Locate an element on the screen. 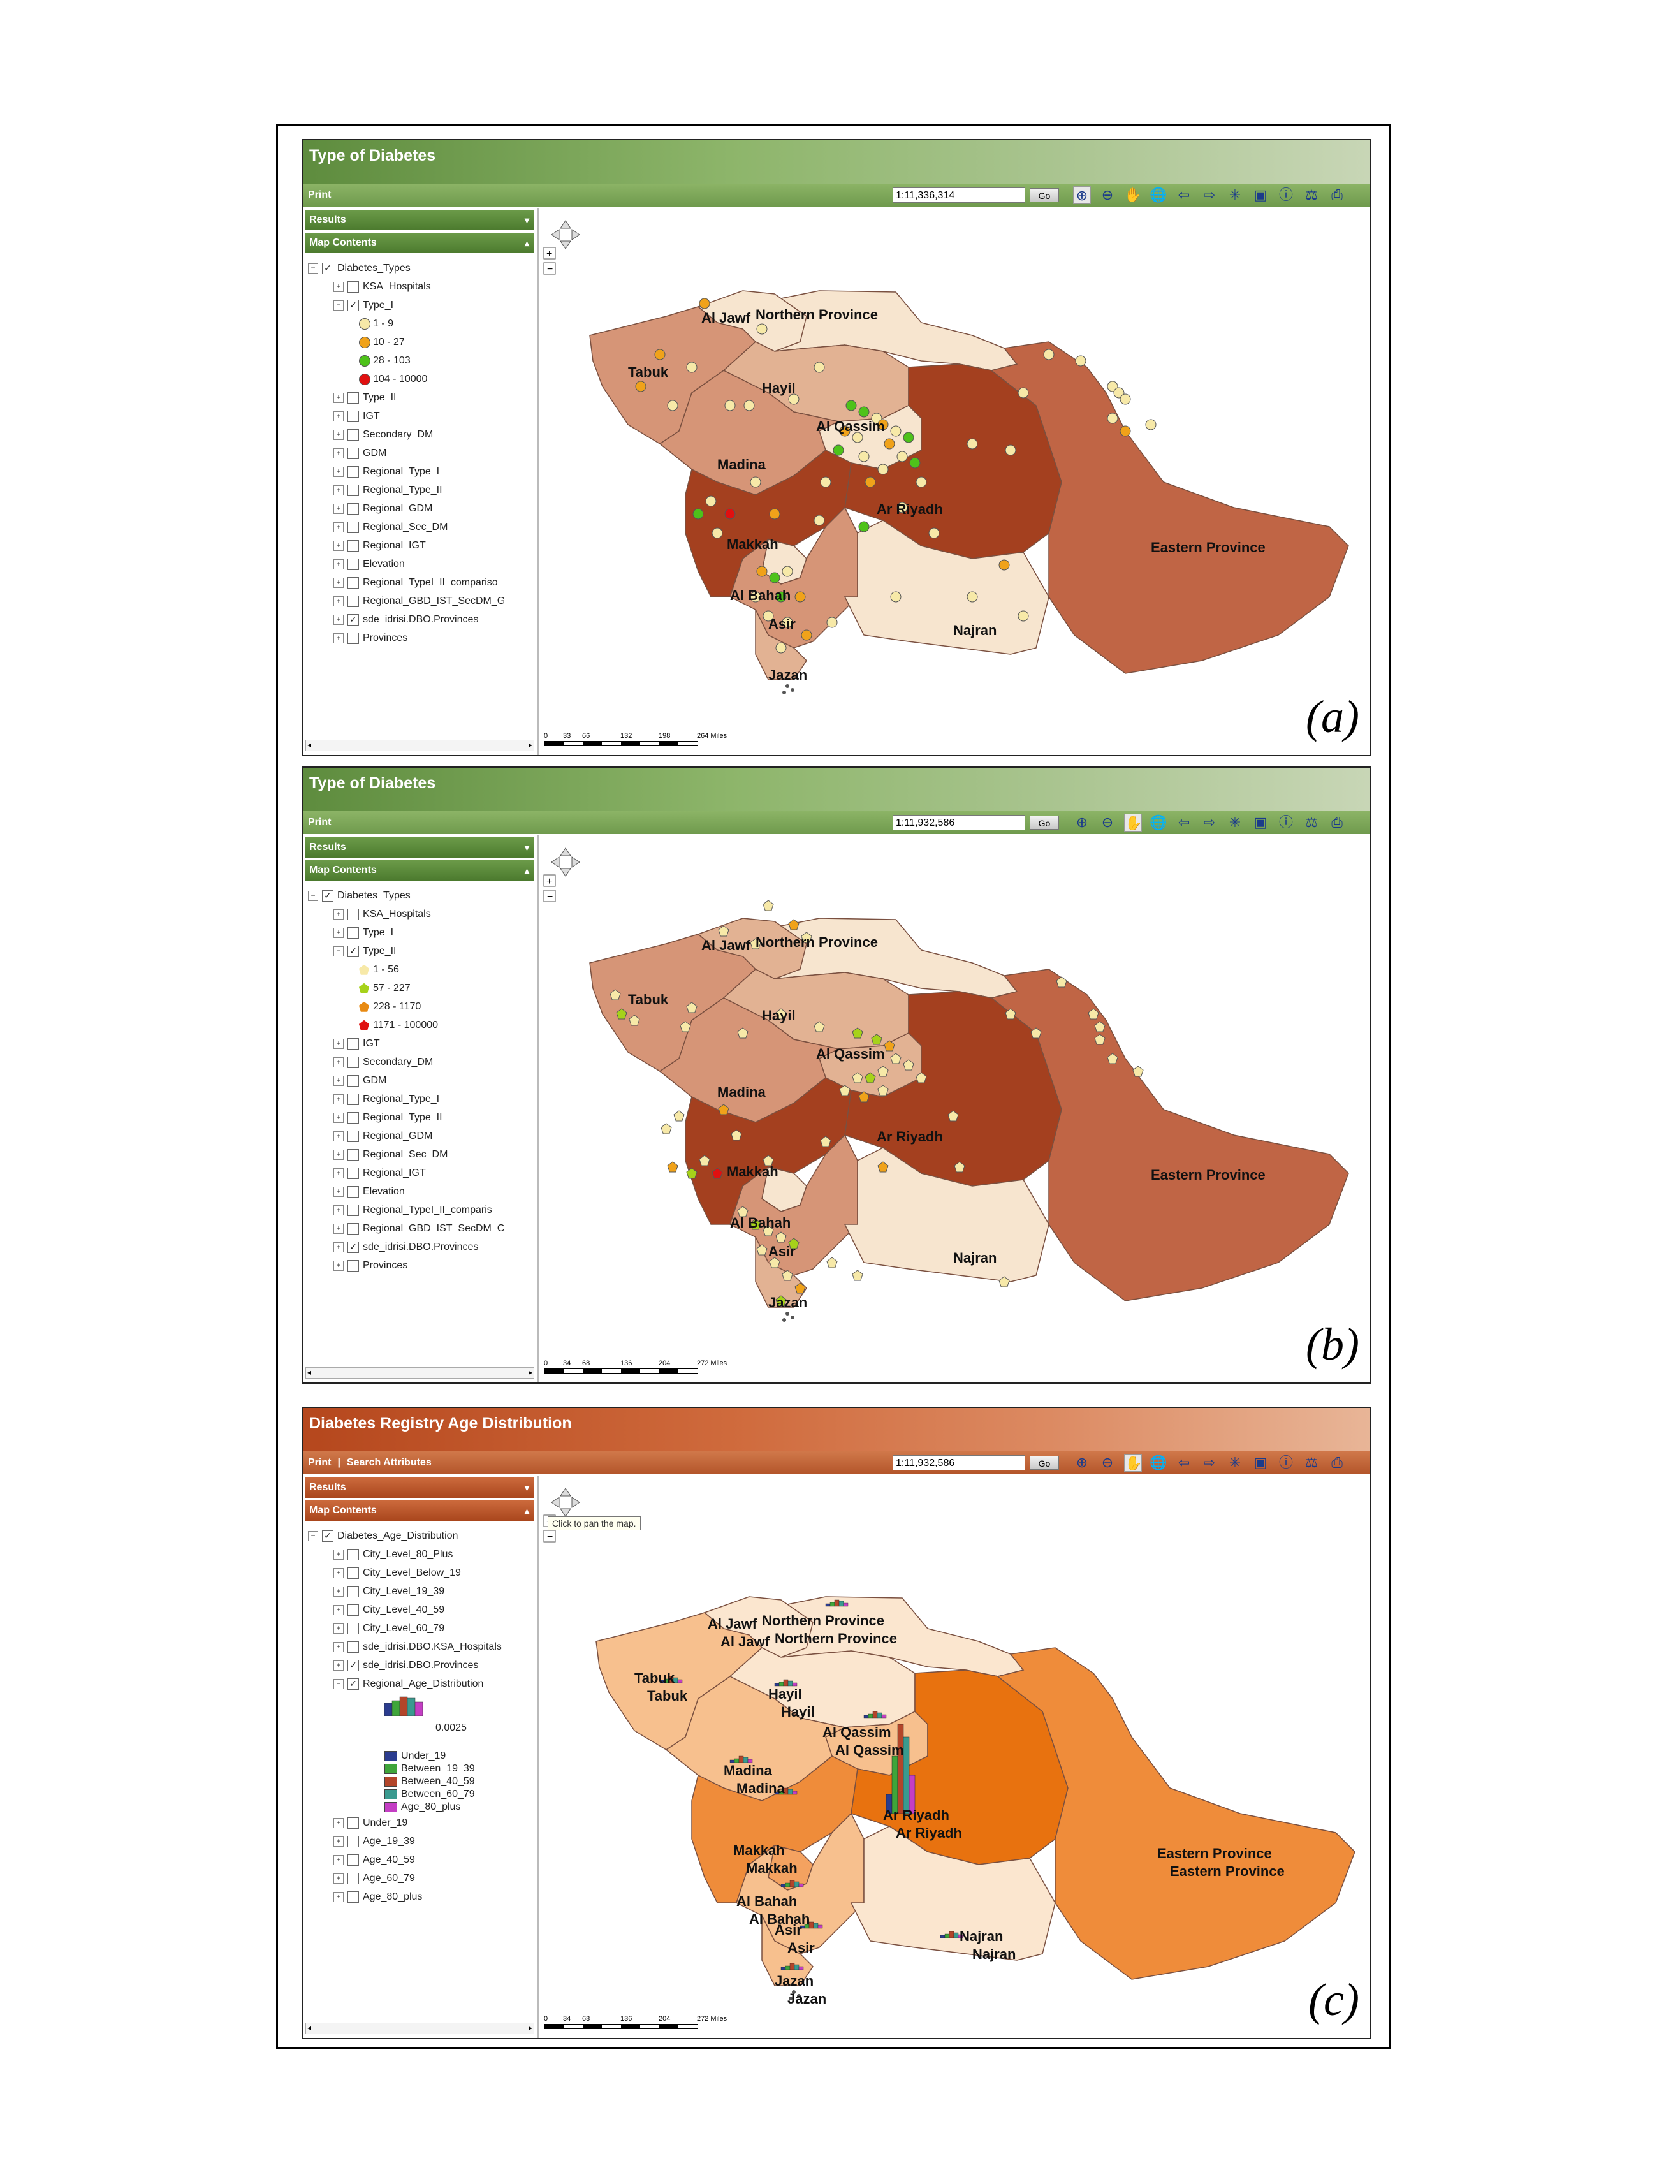  layer-item: + KSA_Hospitals is located at coordinates (422, 914).